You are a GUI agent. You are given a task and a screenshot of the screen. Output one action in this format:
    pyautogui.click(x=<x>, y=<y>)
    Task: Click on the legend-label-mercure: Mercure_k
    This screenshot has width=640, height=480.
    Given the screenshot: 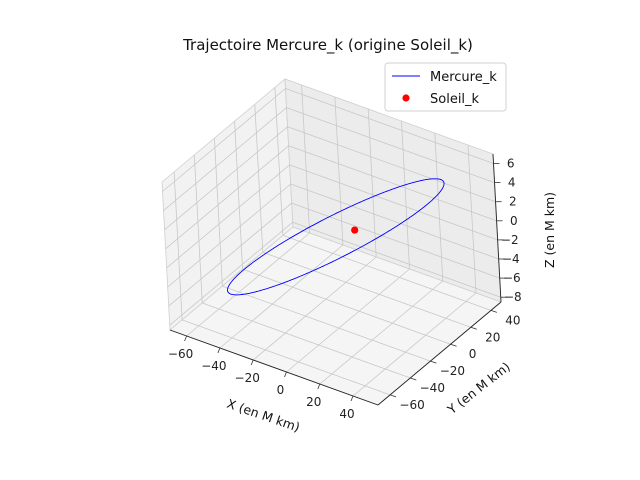 What is the action you would take?
    pyautogui.click(x=463, y=77)
    